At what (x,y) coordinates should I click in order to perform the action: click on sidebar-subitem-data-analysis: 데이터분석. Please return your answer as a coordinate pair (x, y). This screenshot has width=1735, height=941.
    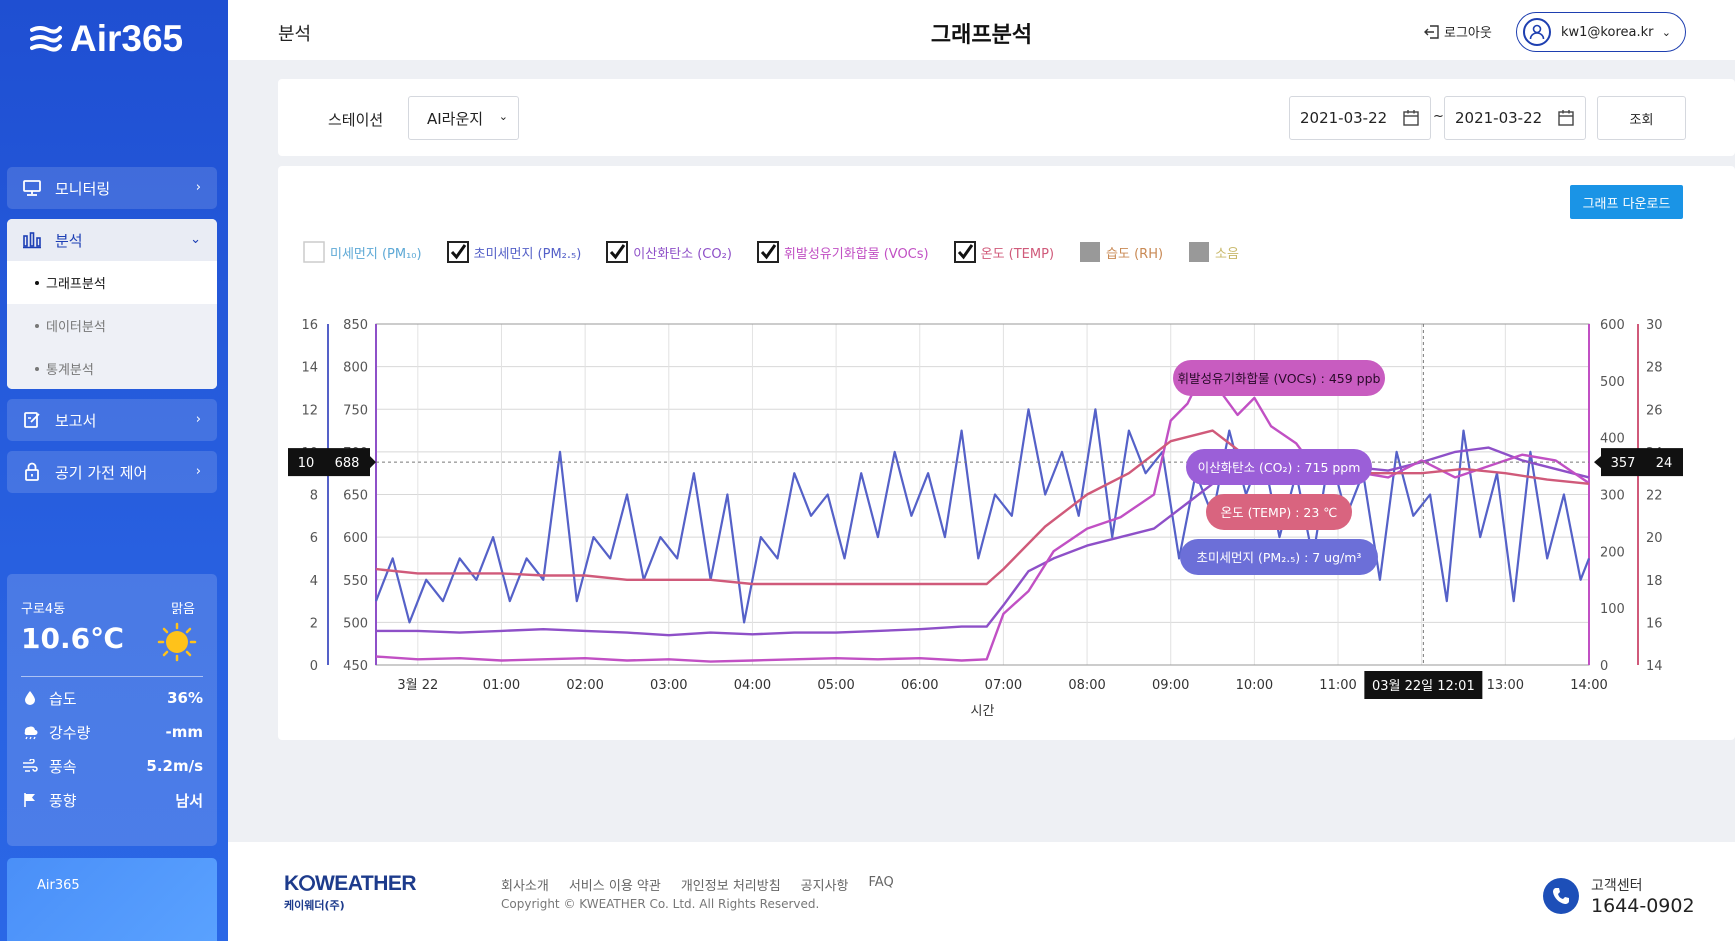
    Looking at the image, I should click on (112, 325).